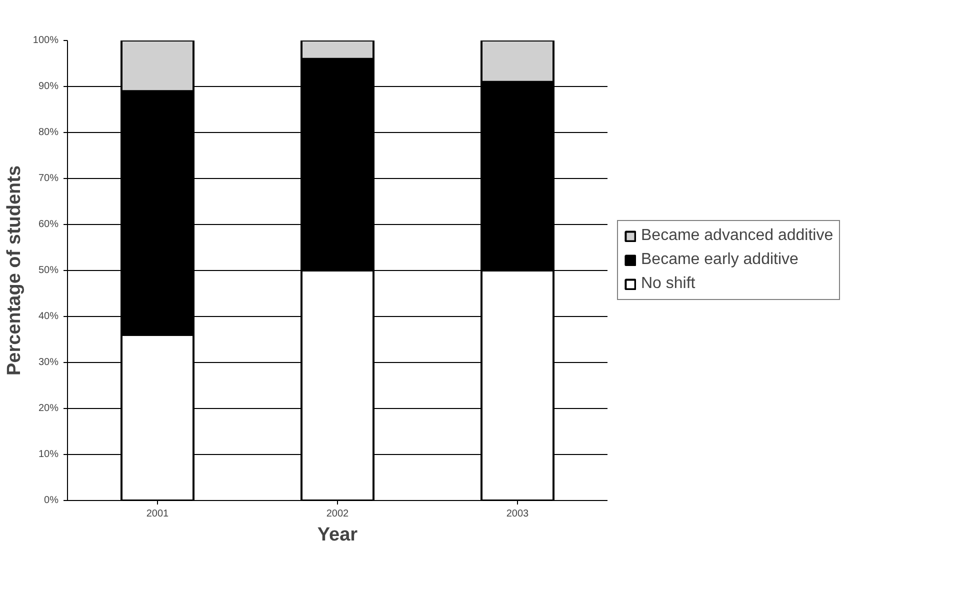 This screenshot has width=968, height=603. What do you see at coordinates (48, 270) in the screenshot?
I see `y-tick-label: 50%` at bounding box center [48, 270].